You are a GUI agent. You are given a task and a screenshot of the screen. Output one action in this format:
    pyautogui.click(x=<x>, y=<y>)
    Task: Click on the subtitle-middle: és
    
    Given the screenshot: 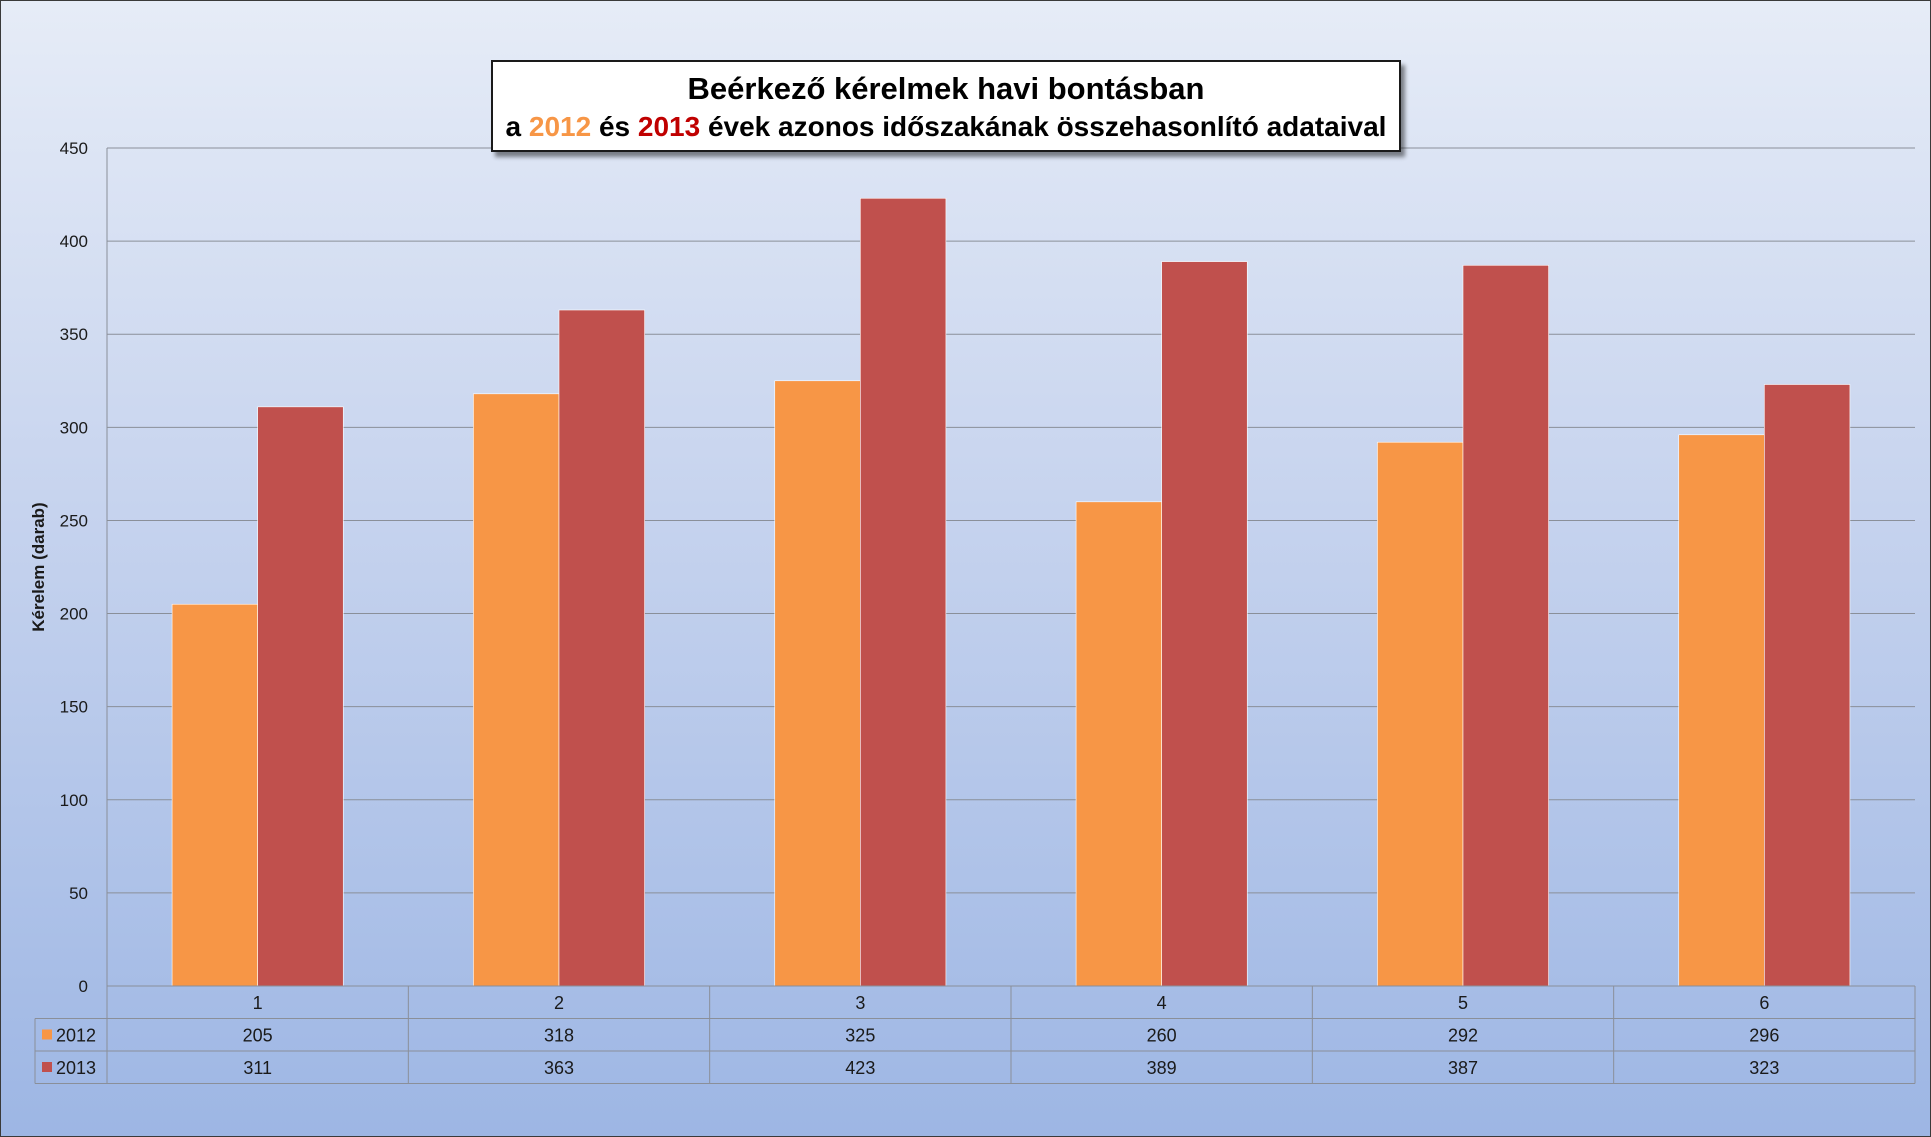 What is the action you would take?
    pyautogui.click(x=614, y=126)
    